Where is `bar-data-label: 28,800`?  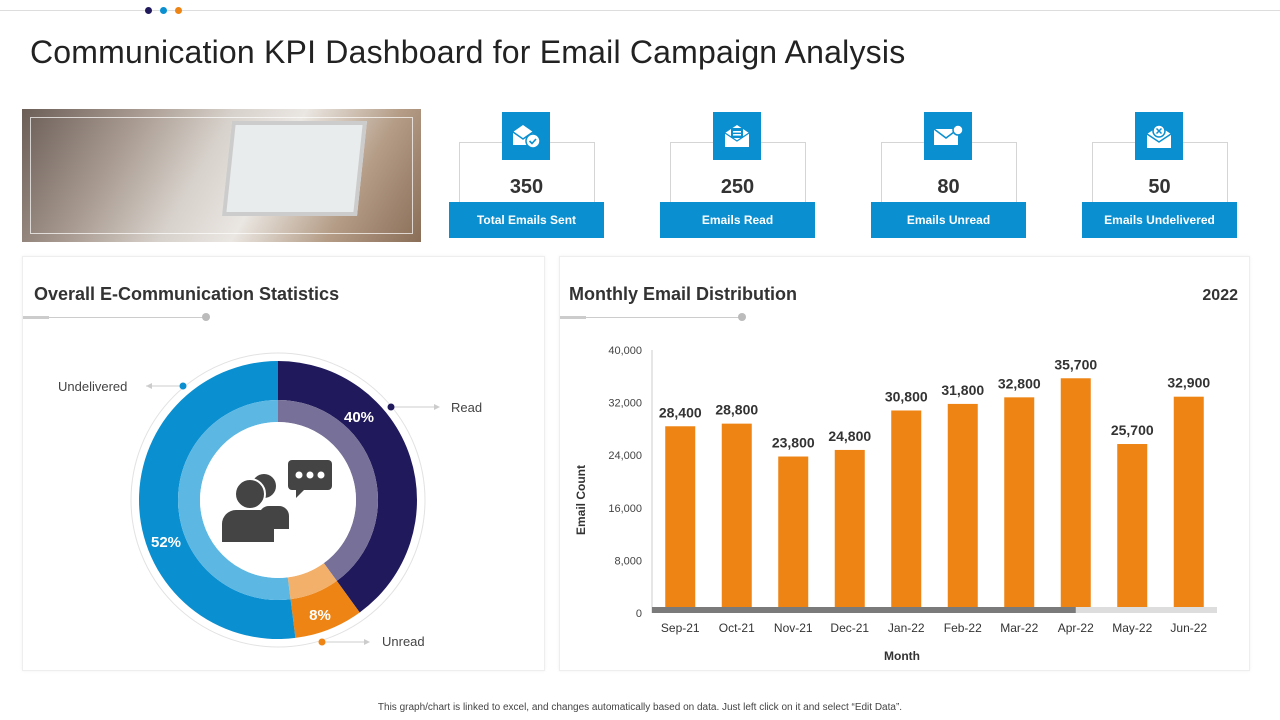 bar-data-label: 28,800 is located at coordinates (736, 410).